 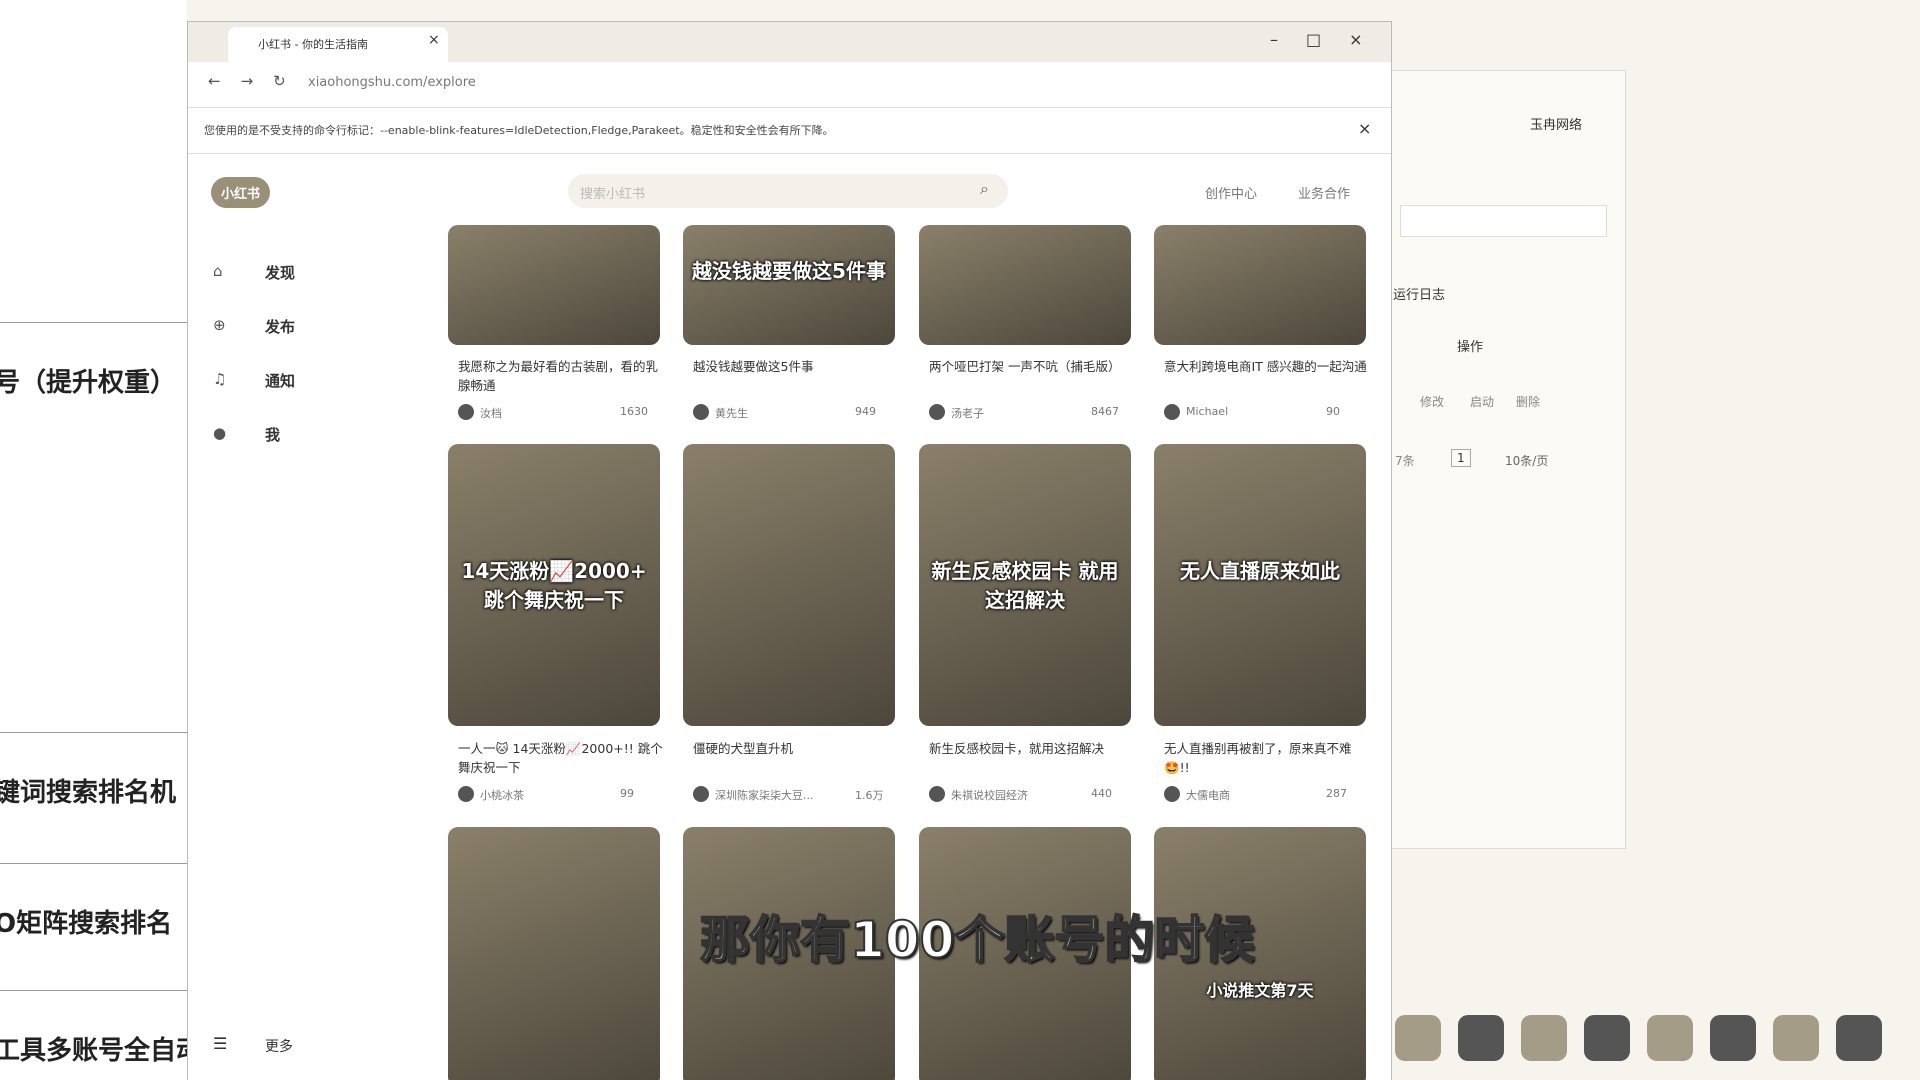 I want to click on card-author: 小桃冰茶, so click(x=502, y=795).